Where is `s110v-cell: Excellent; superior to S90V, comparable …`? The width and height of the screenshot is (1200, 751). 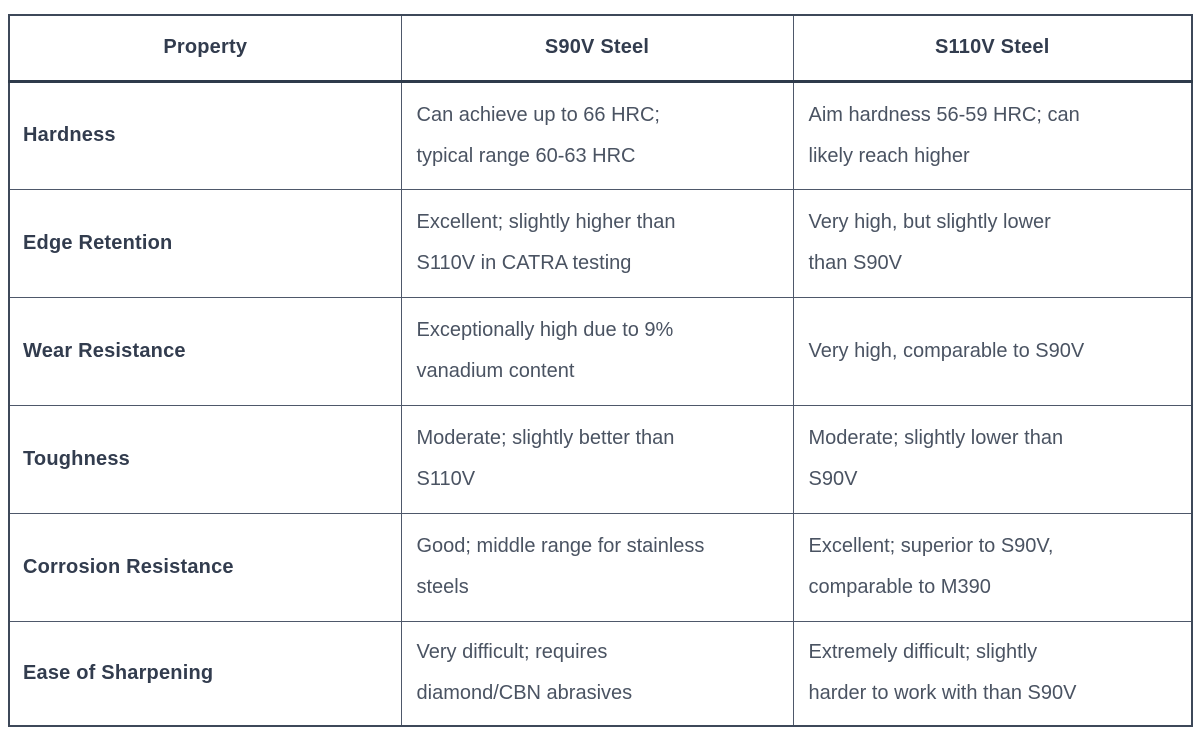
s110v-cell: Excellent; superior to S90V, comparable … is located at coordinates (992, 567).